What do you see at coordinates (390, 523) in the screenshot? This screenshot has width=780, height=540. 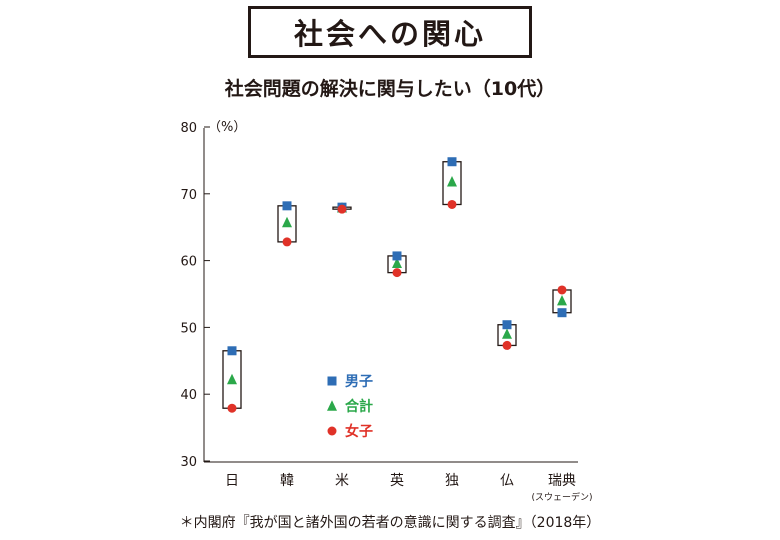 I see `footnote: ＊内閣府『我が国と諸外国の若者の意識に関する調査』（2018年）` at bounding box center [390, 523].